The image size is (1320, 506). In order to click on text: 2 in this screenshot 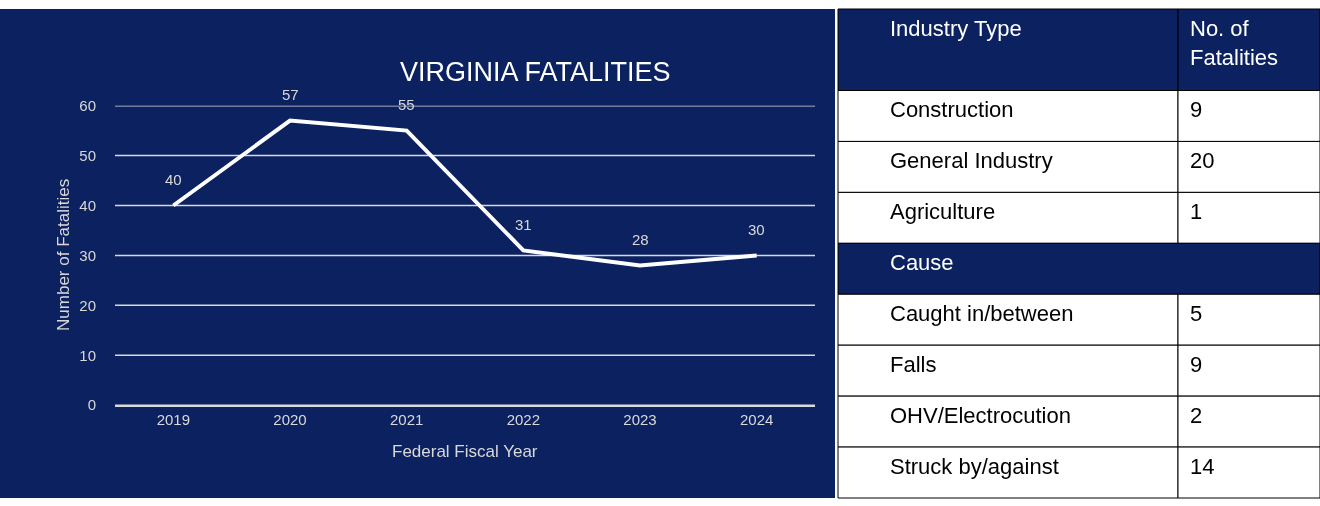, I will do `click(1196, 415)`.